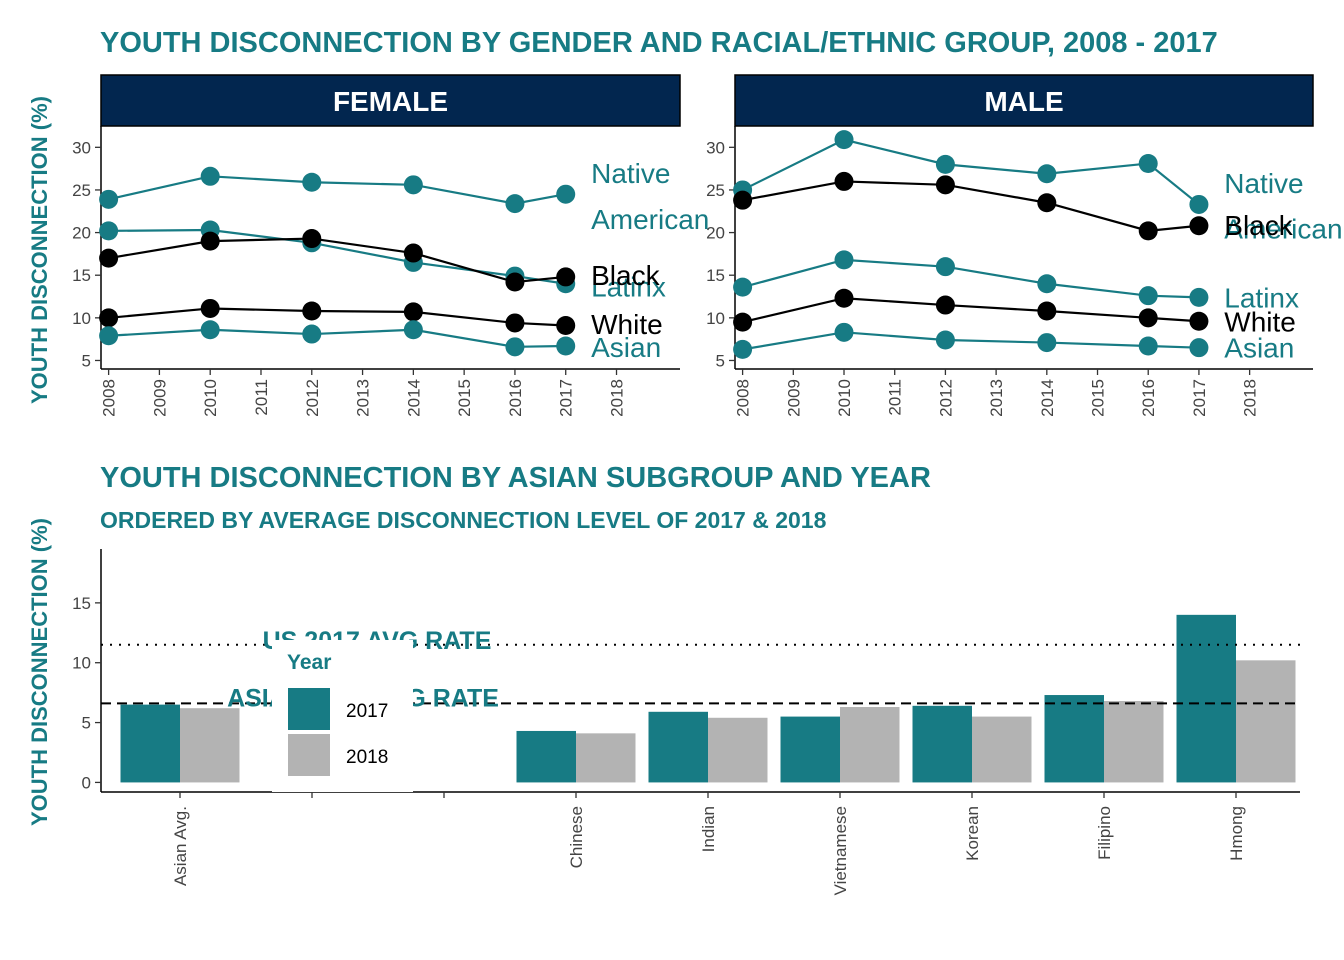 This screenshot has height=960, width=1344. I want to click on series-line-black, so click(337, 260).